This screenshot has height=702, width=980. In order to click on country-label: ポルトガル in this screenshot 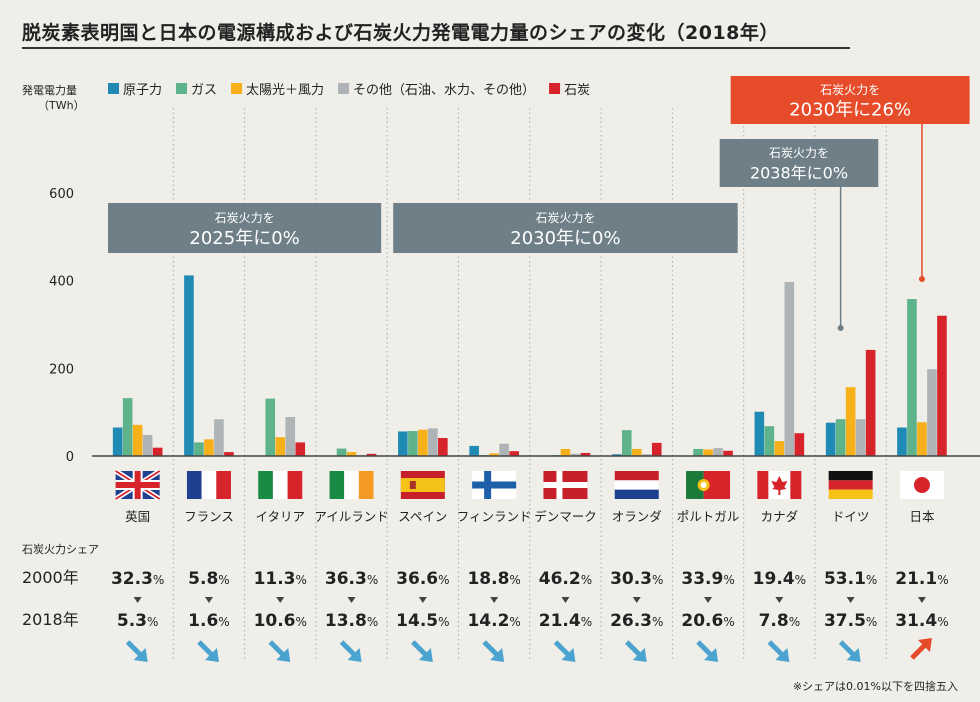, I will do `click(708, 516)`.